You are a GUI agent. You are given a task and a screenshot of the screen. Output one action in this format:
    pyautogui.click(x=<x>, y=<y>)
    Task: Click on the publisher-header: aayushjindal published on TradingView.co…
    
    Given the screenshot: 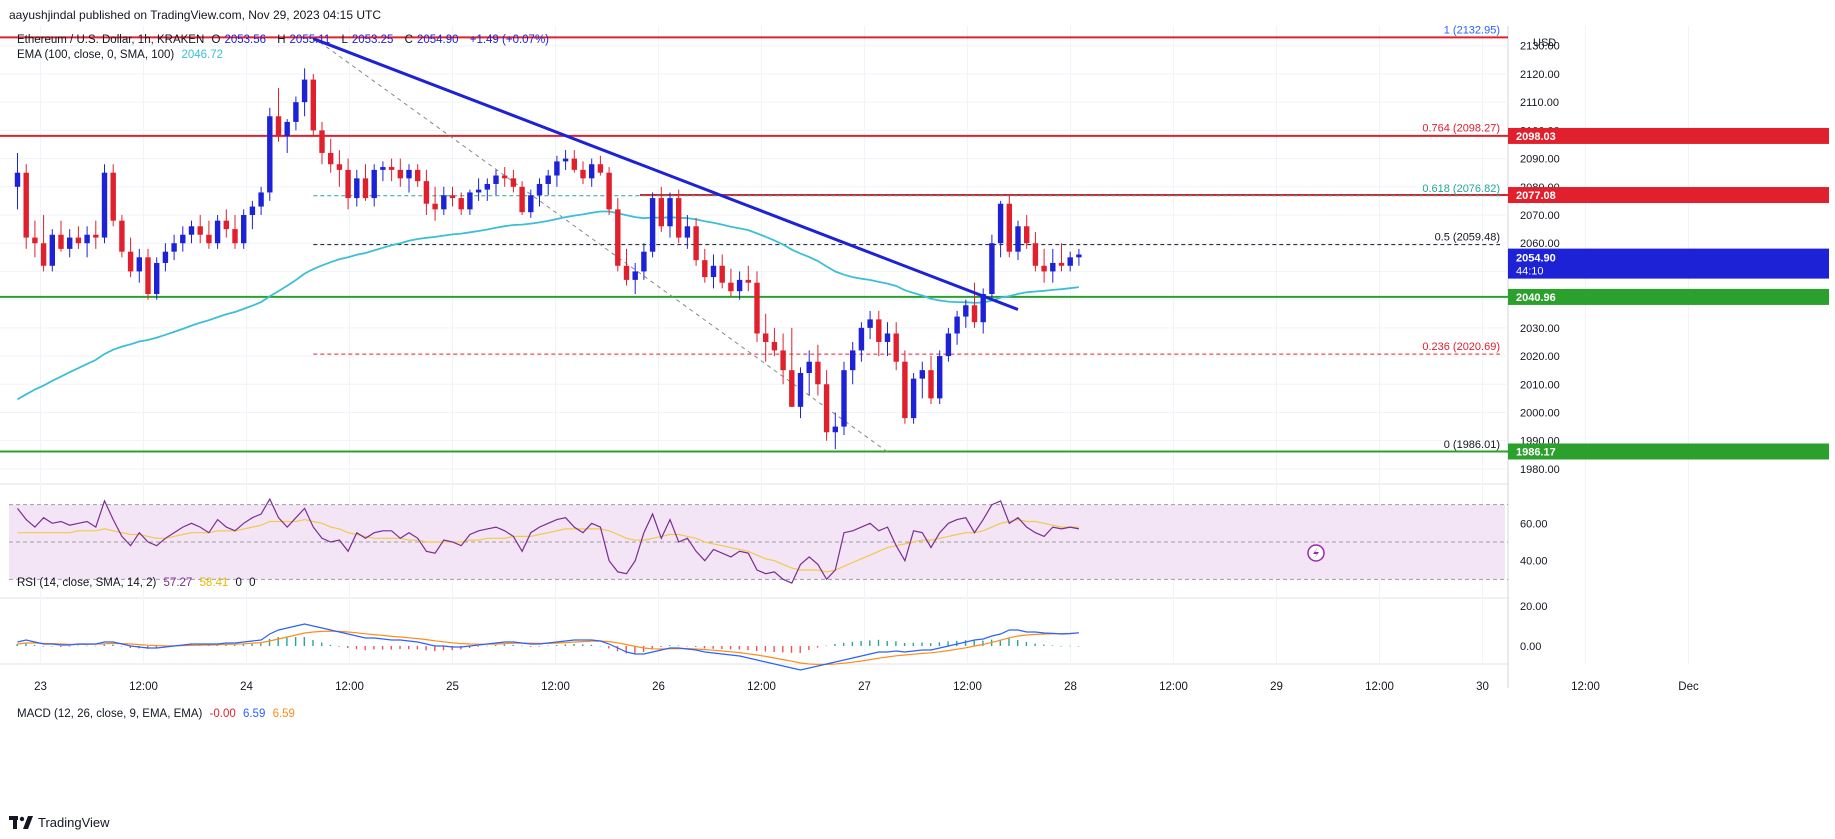 What is the action you would take?
    pyautogui.click(x=195, y=15)
    